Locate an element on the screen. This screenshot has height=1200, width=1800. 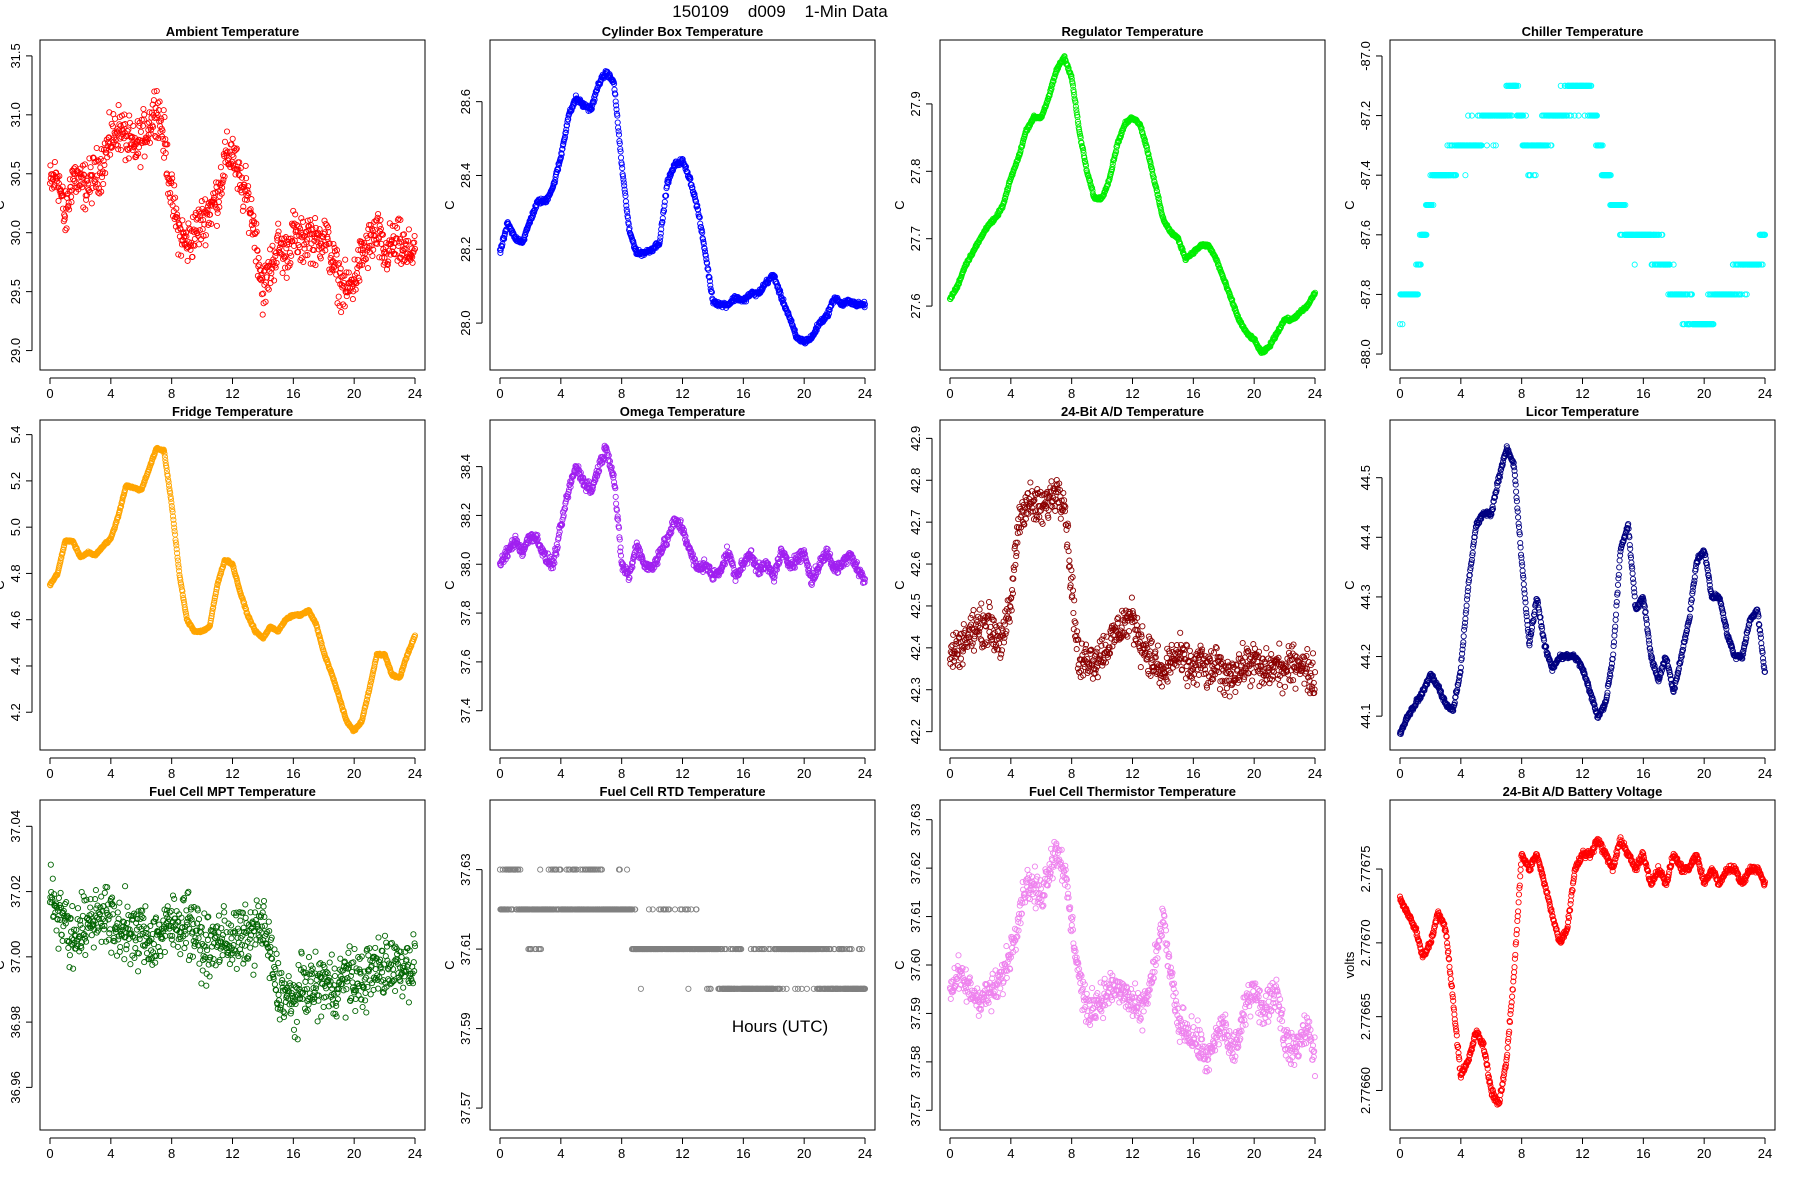
y-tick-label: 29.5 is located at coordinates (15, 291).